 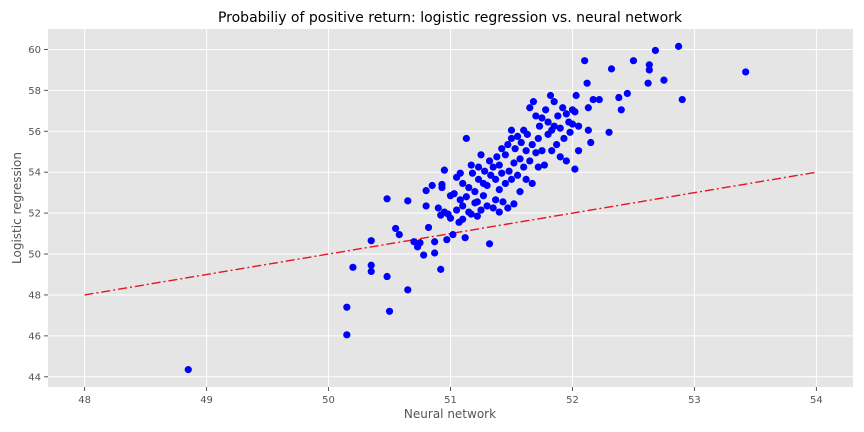 What do you see at coordinates (34, 255) in the screenshot?
I see `y-tick-label: 50` at bounding box center [34, 255].